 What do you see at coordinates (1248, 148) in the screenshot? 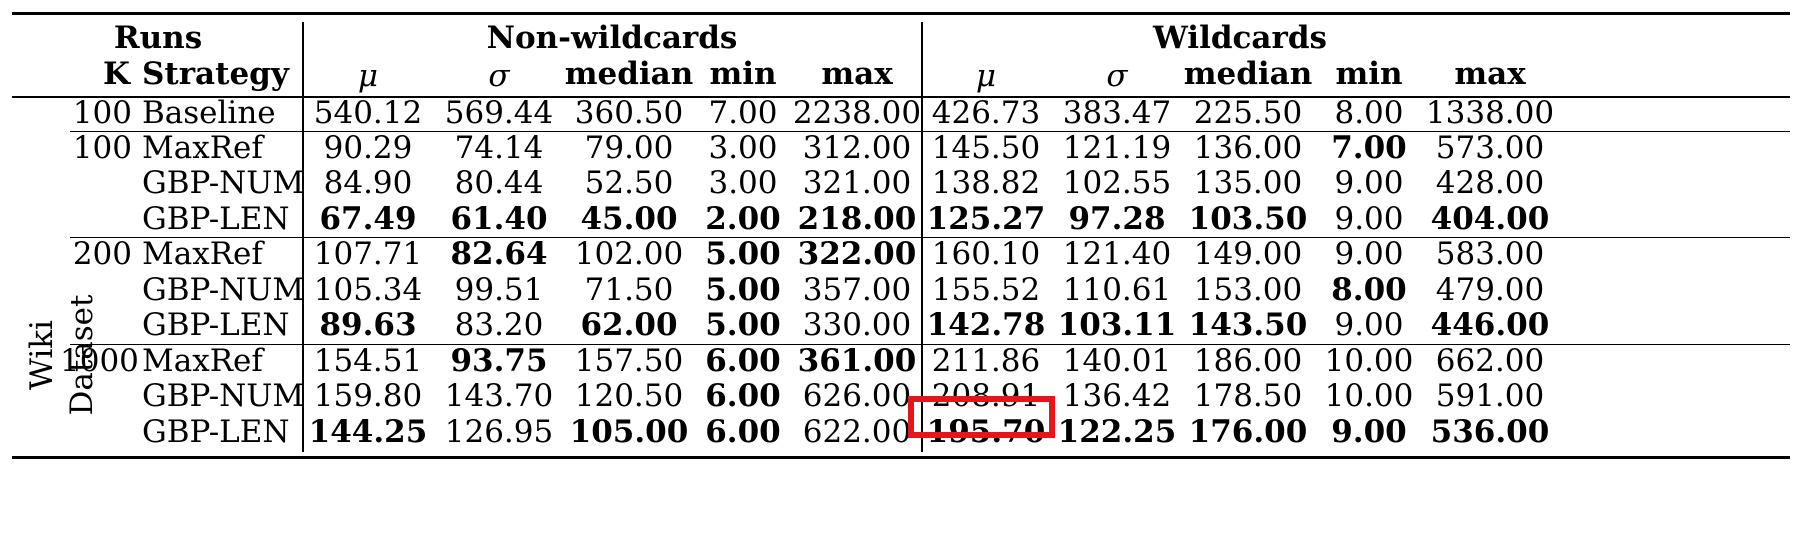
I see `cell-w-median: 136.00` at bounding box center [1248, 148].